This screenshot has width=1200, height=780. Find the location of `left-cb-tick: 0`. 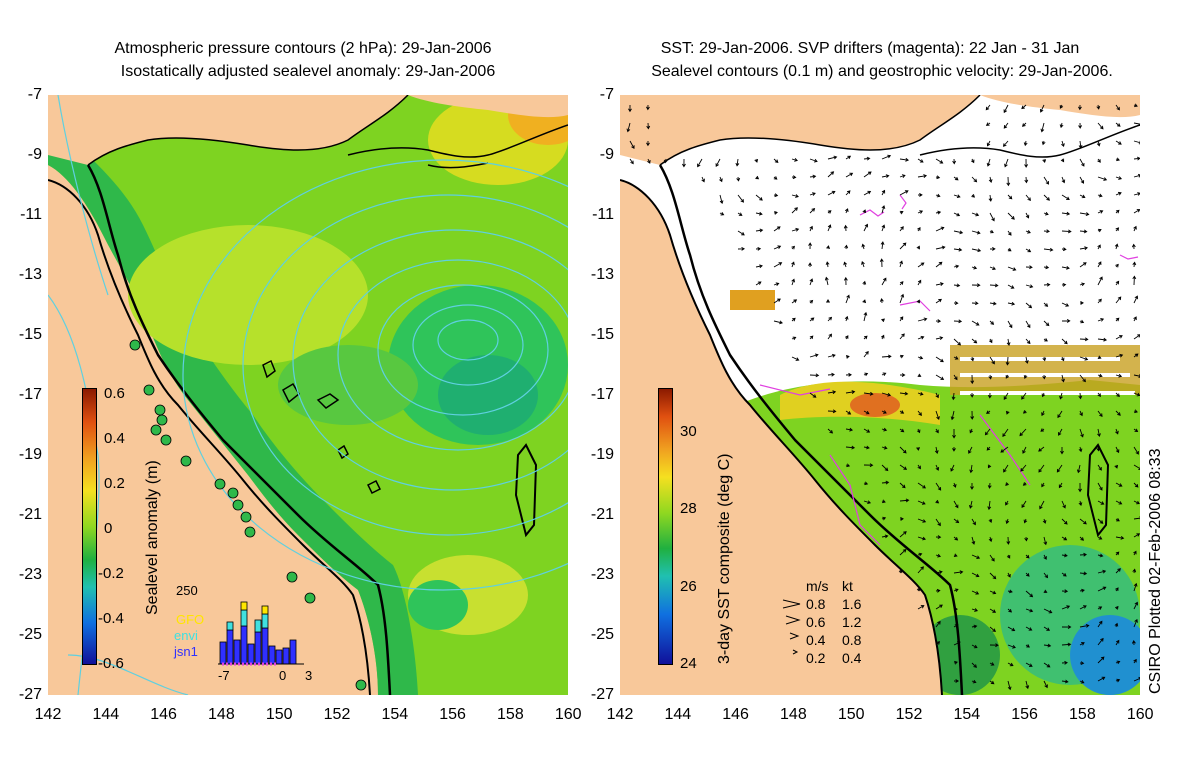

left-cb-tick: 0 is located at coordinates (108, 528).